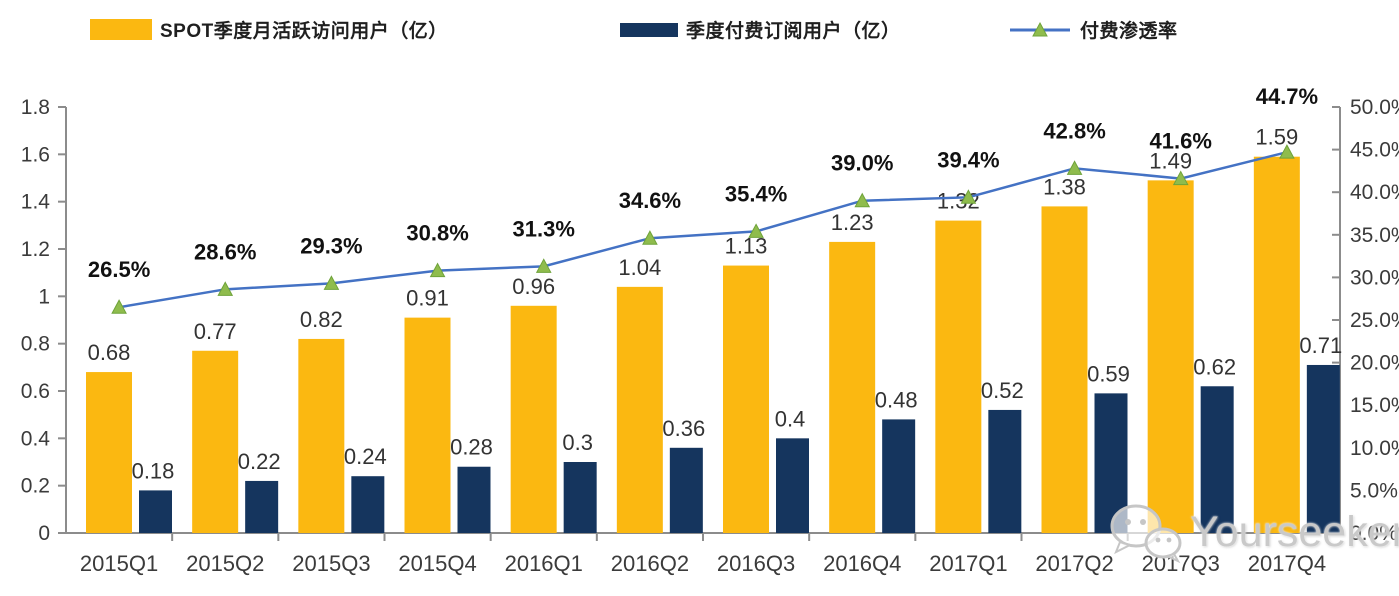 The width and height of the screenshot is (1399, 596). Describe the element at coordinates (533, 286) in the screenshot. I see `mau-value-label: 0.96` at that location.